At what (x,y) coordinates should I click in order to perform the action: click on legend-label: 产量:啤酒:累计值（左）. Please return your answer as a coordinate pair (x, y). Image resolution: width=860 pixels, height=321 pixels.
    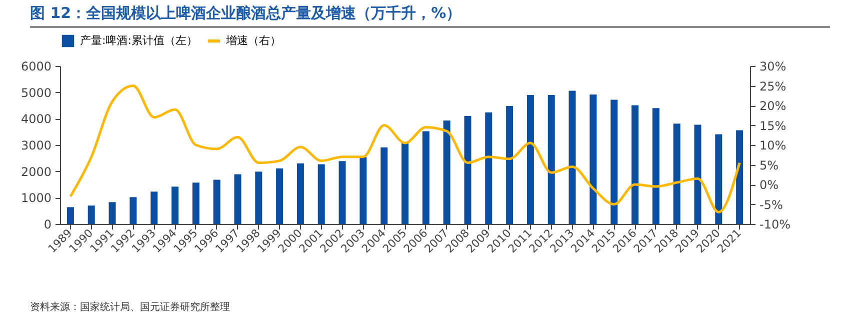
    Looking at the image, I should click on (139, 40).